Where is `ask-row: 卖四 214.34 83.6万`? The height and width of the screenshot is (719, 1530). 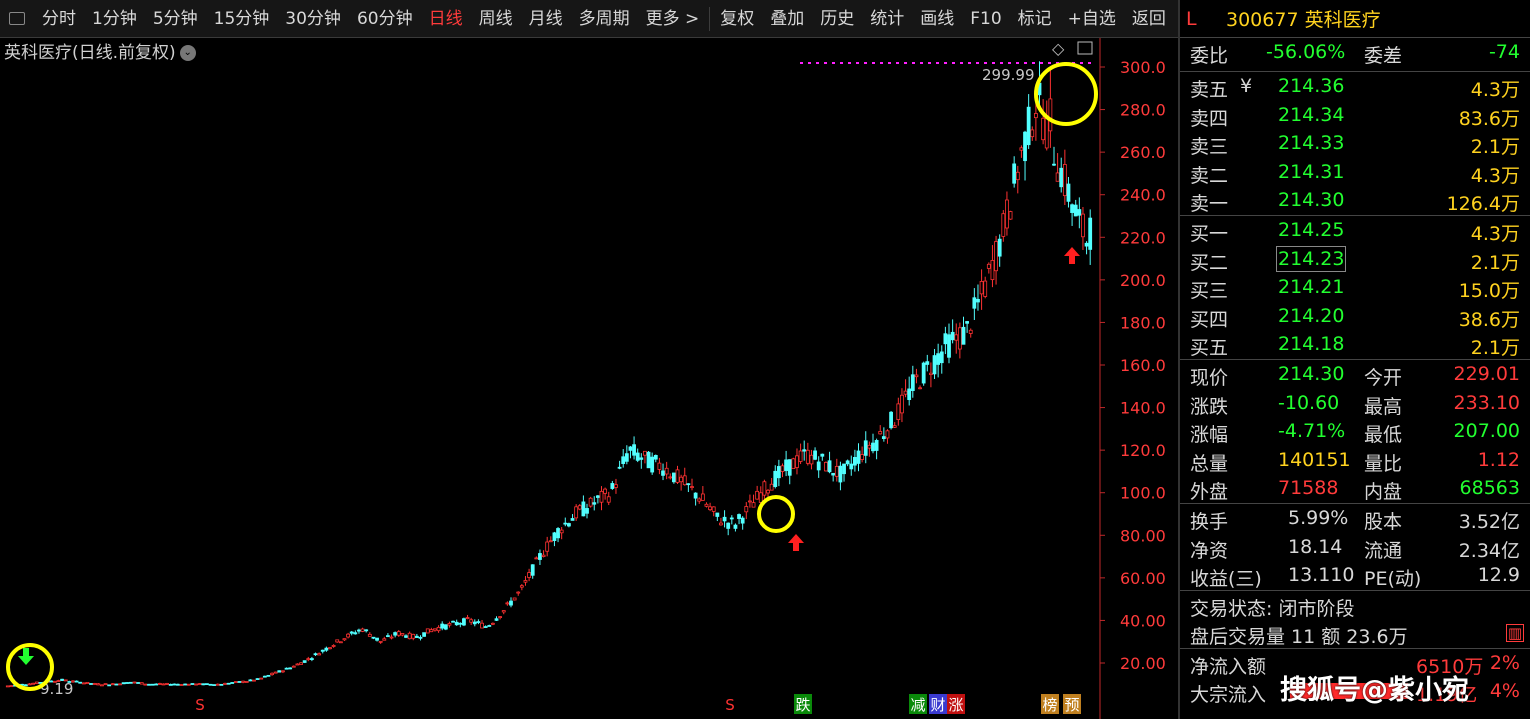
ask-row: 卖四 214.34 83.6万 is located at coordinates (1355, 115).